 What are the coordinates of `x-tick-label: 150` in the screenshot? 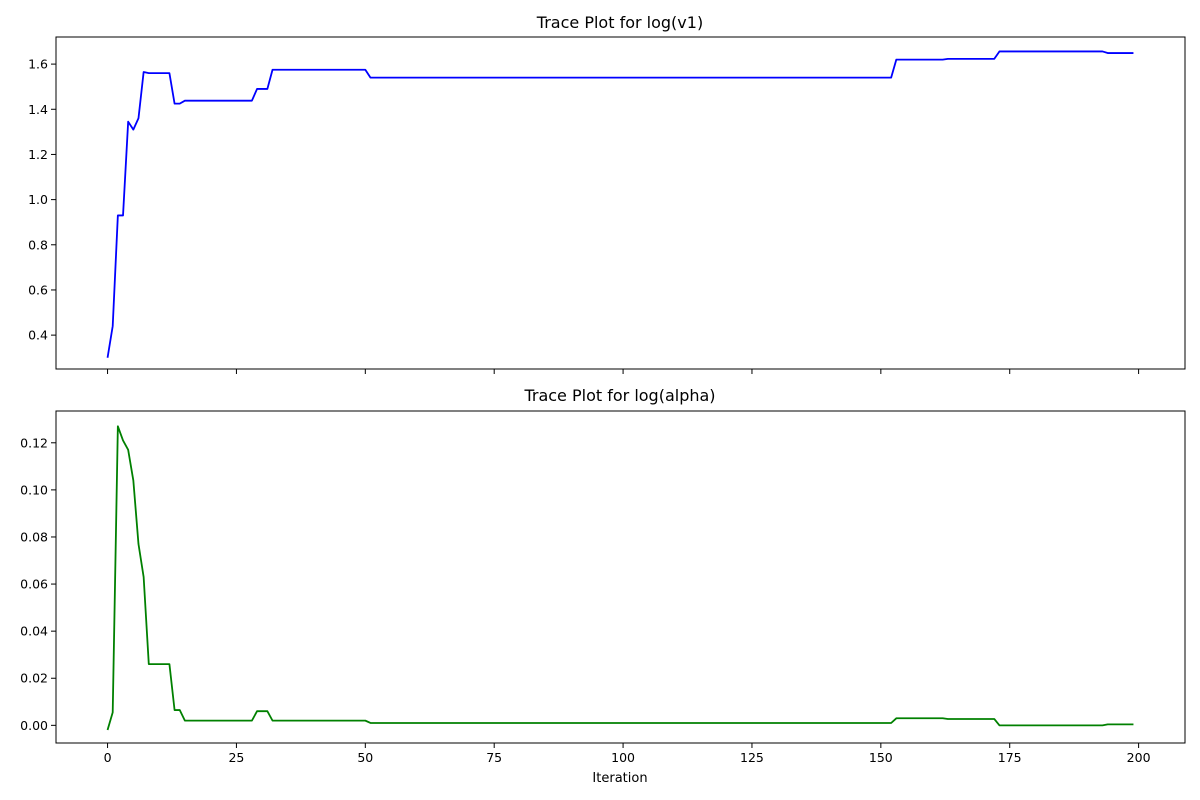 It's located at (881, 757).